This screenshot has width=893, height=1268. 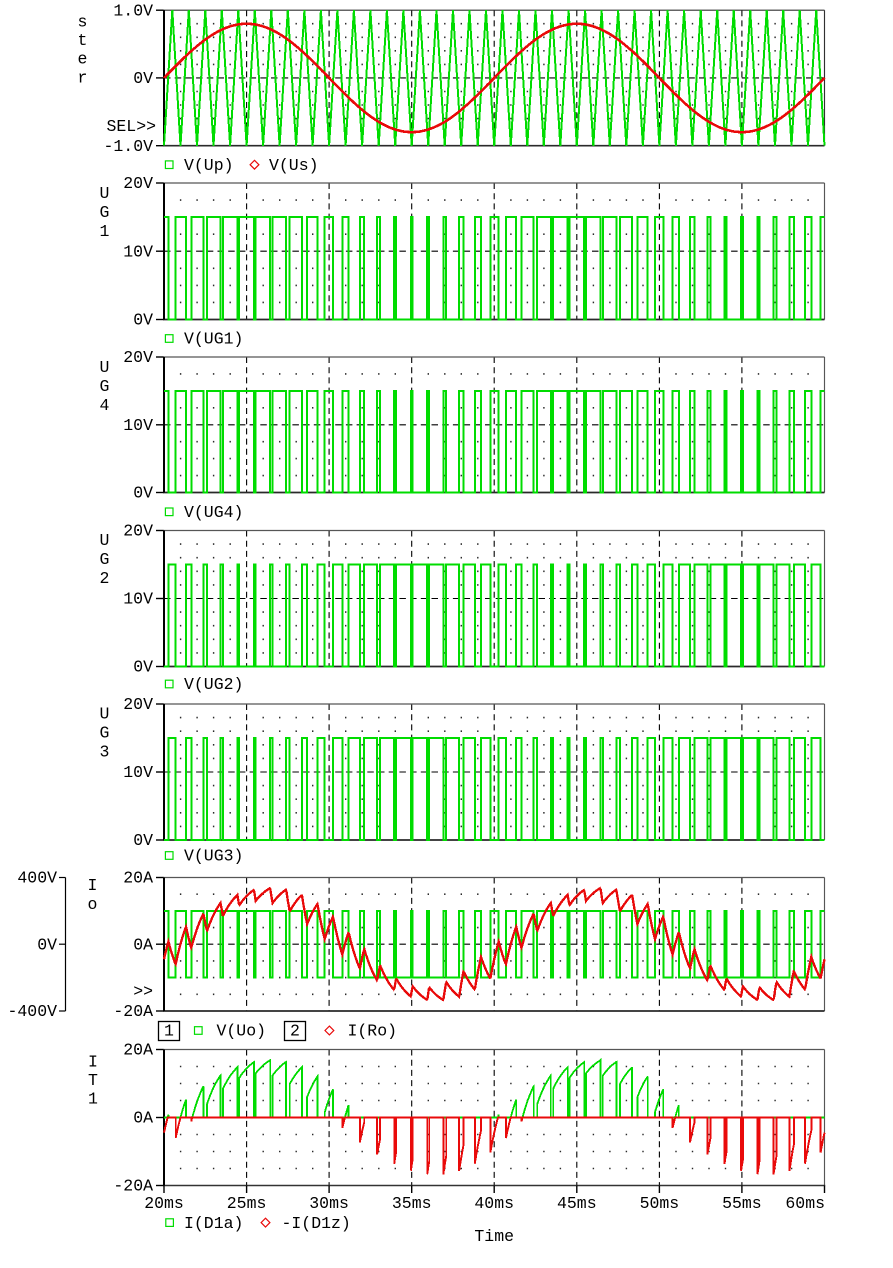 I want to click on svg-text: 35ms, so click(x=412, y=1203).